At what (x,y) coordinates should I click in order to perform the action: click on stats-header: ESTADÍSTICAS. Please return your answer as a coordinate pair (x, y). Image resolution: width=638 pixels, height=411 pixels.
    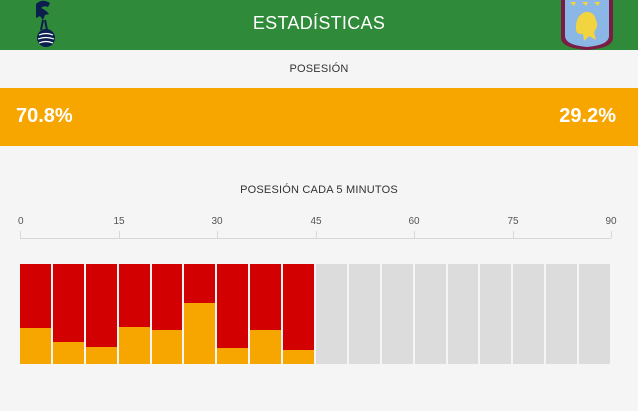
    Looking at the image, I should click on (319, 25).